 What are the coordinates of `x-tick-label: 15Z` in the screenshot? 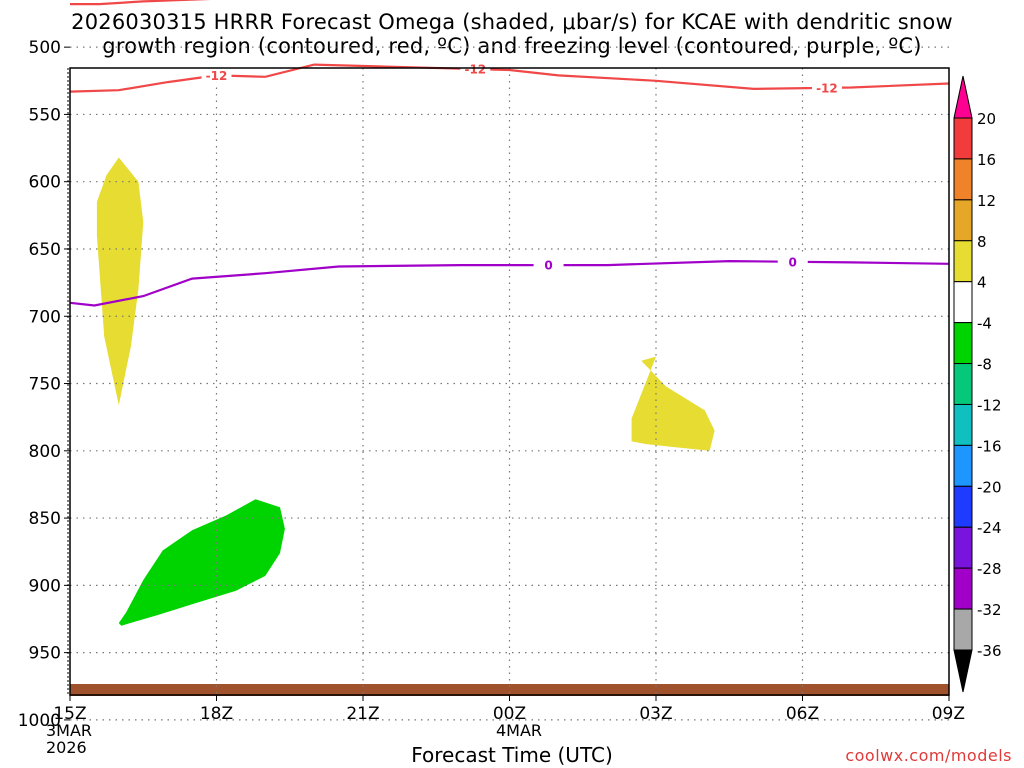 It's located at (69, 714).